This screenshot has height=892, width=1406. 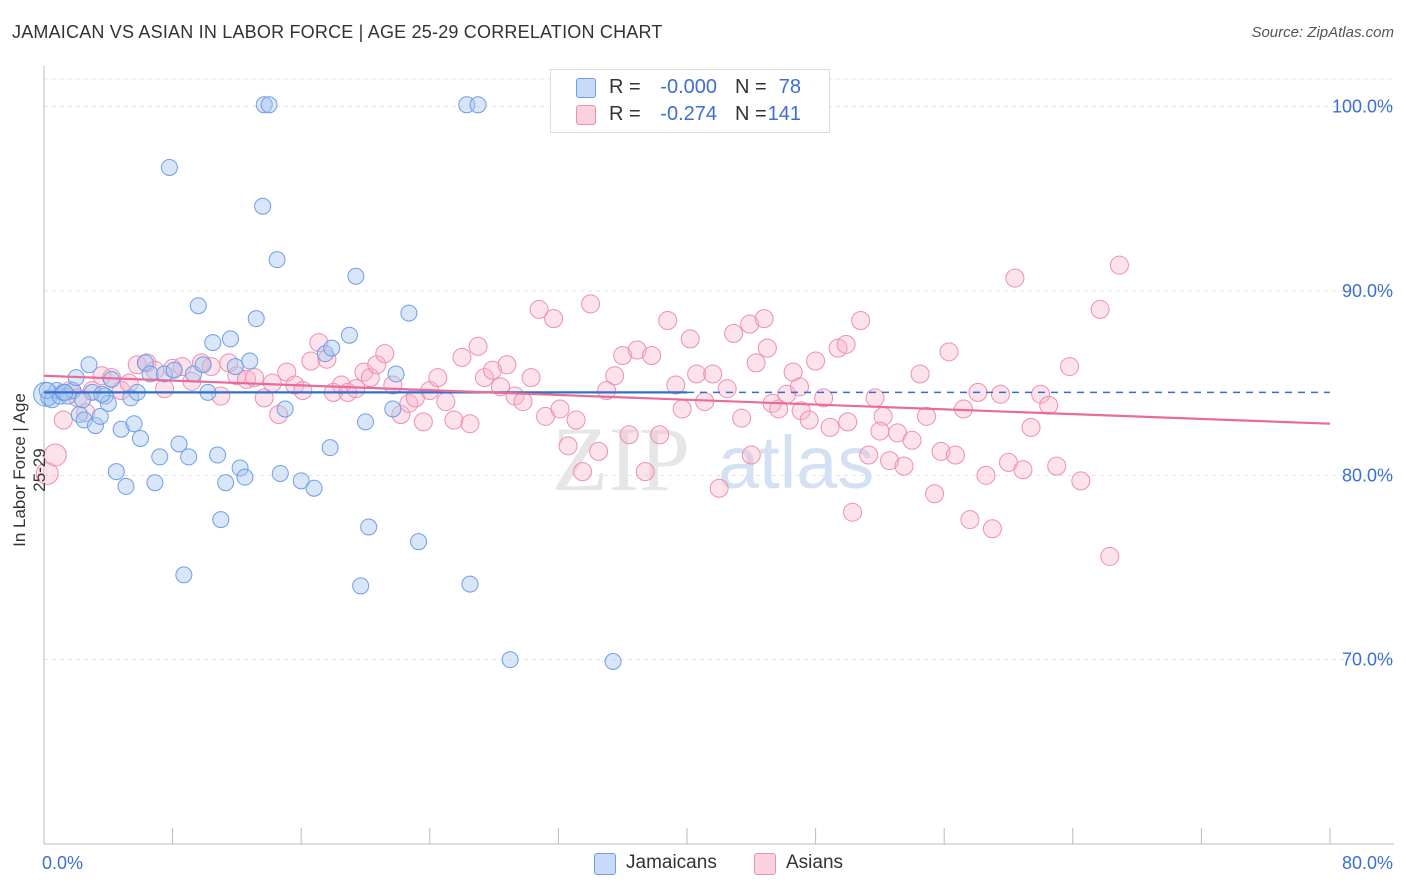 What do you see at coordinates (713, 459) in the screenshot?
I see `watermark: ZIP atlas` at bounding box center [713, 459].